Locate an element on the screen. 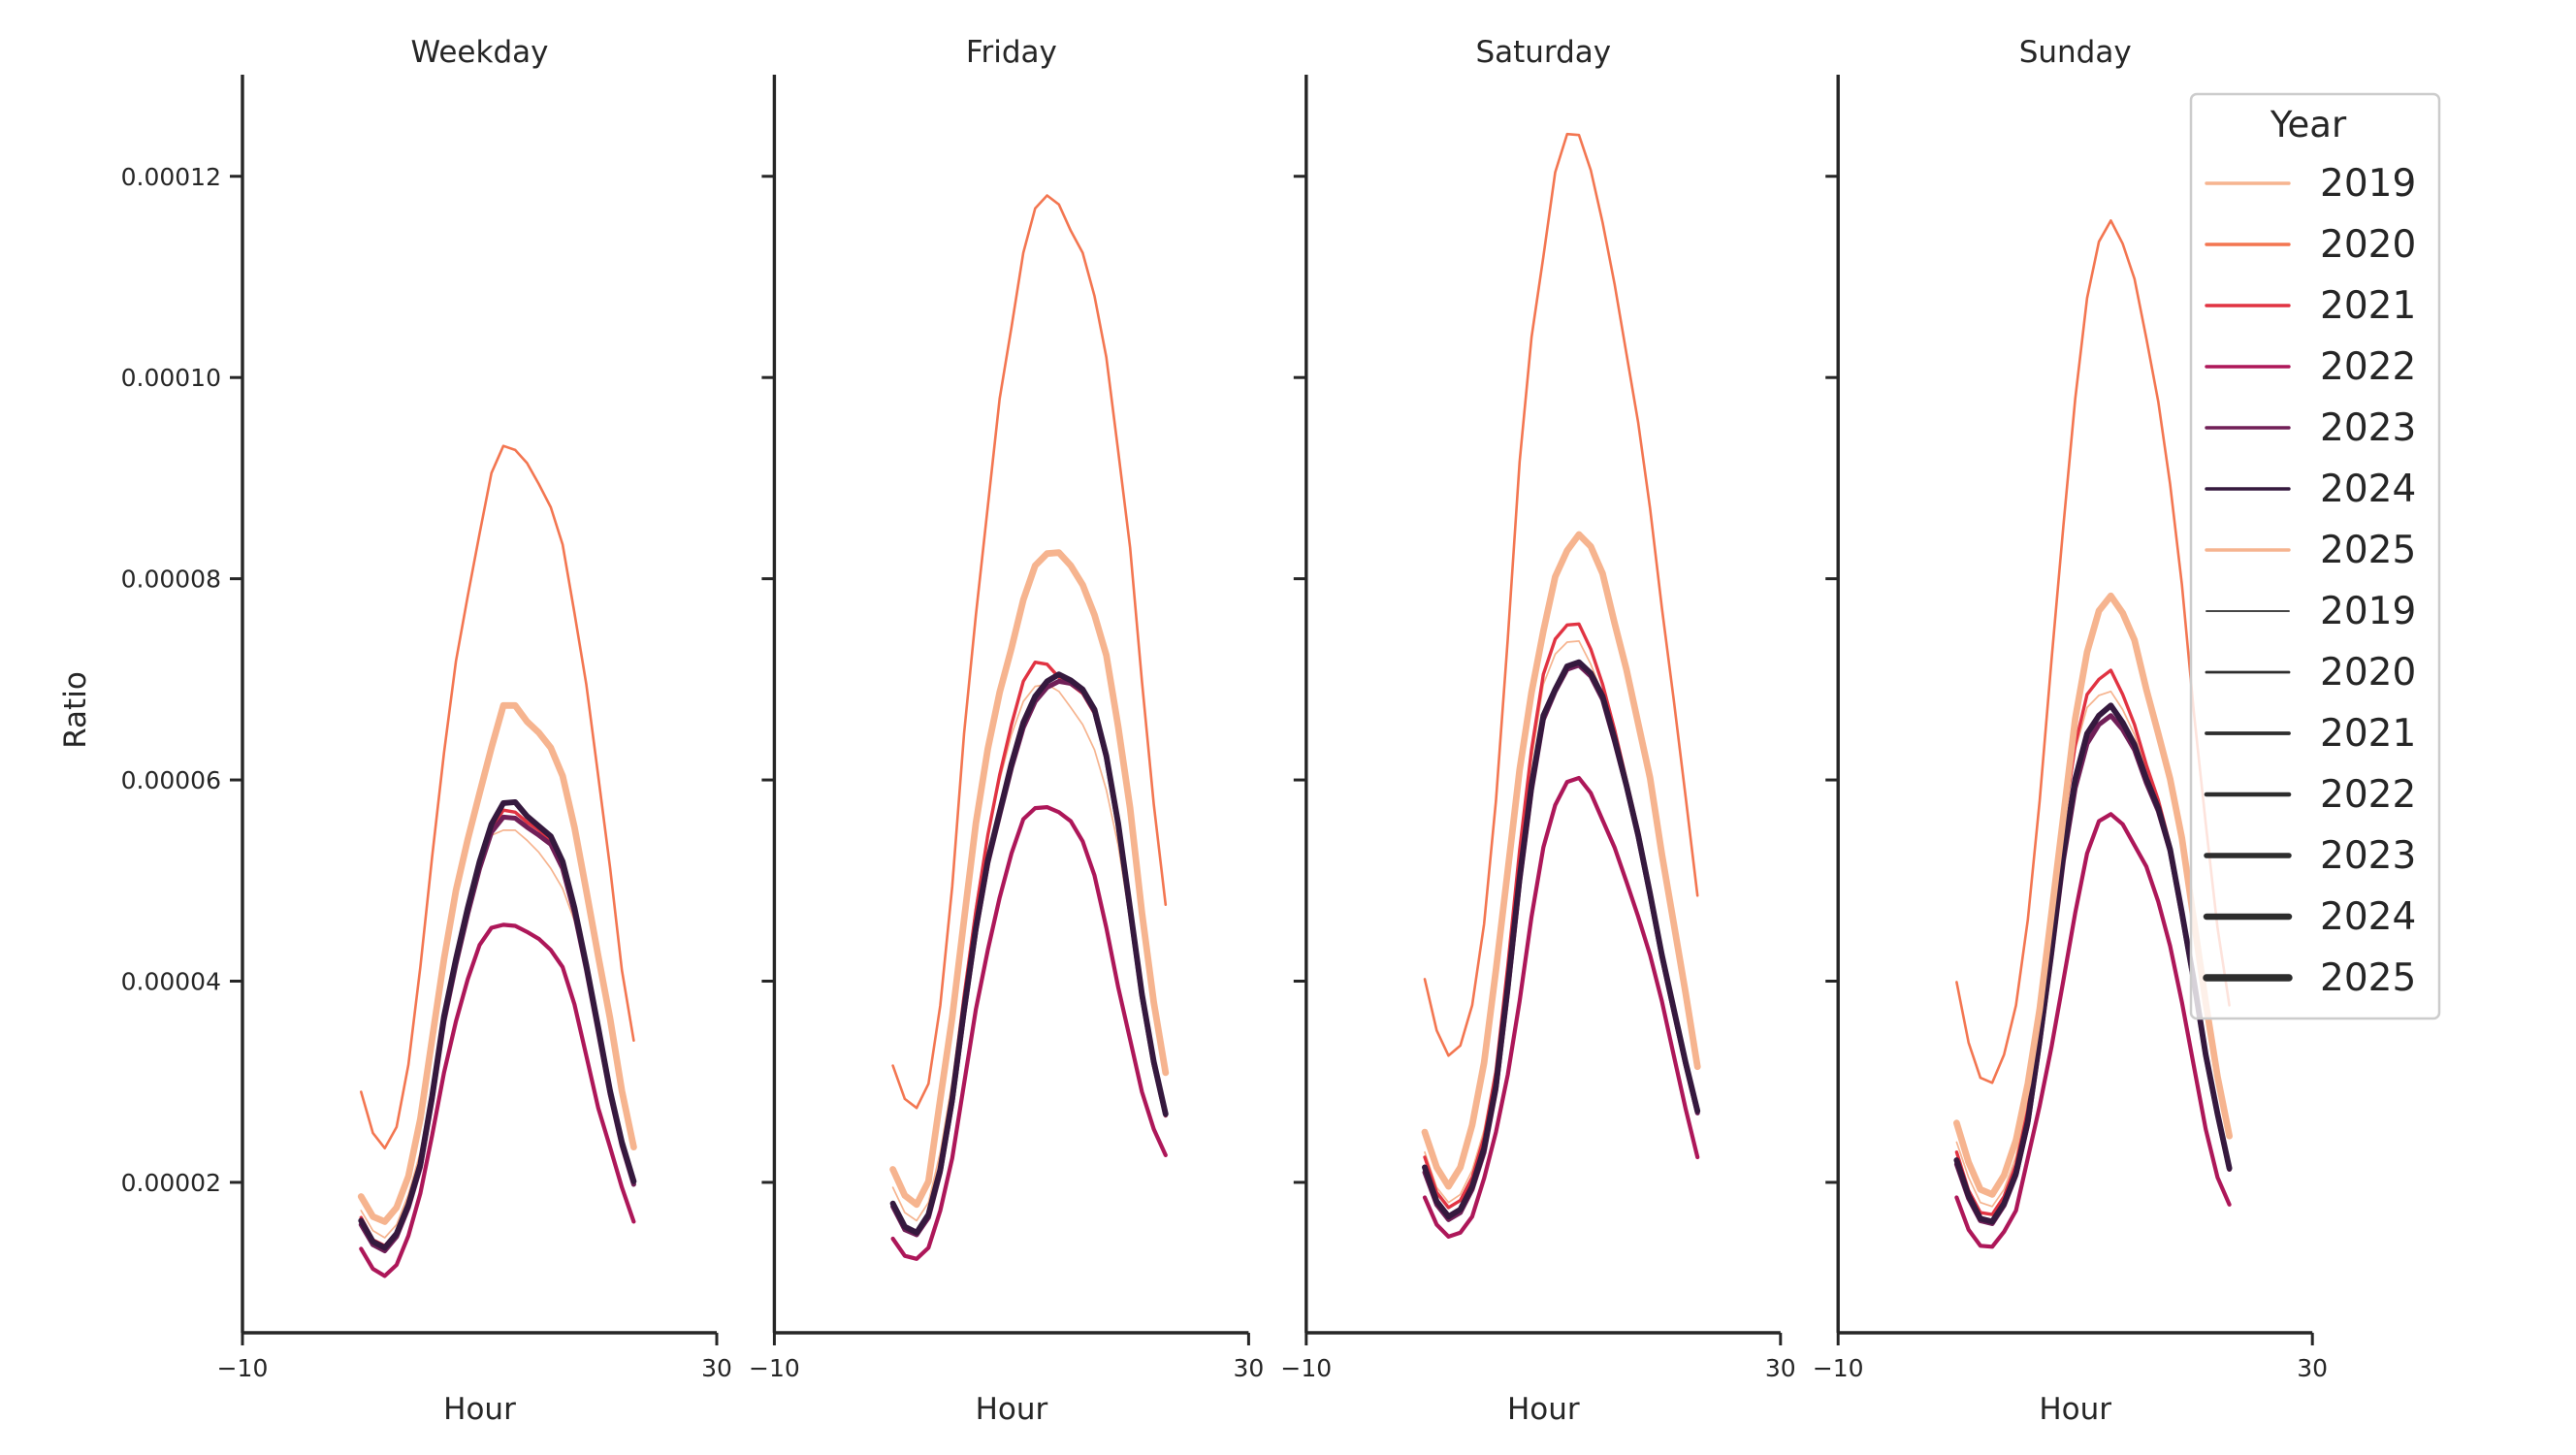  series-line-2023 is located at coordinates (2093, 969).